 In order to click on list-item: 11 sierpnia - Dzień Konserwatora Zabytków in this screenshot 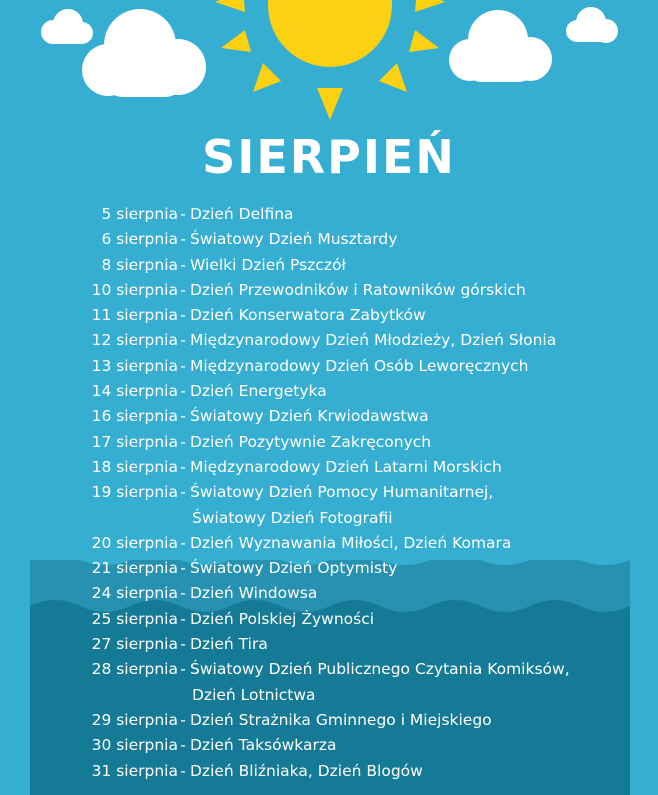, I will do `click(329, 315)`.